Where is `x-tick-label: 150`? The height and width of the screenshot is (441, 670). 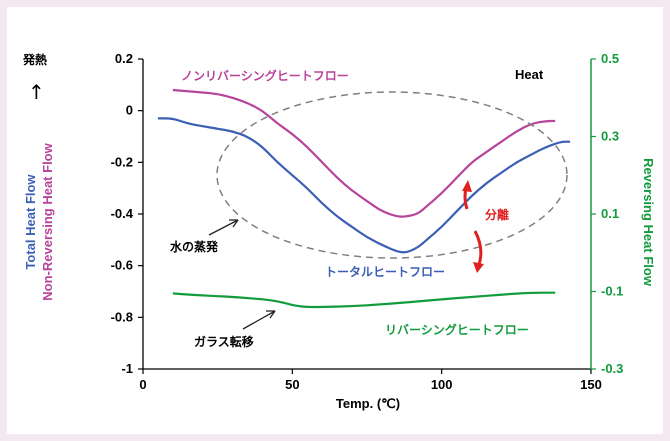 x-tick-label: 150 is located at coordinates (591, 384).